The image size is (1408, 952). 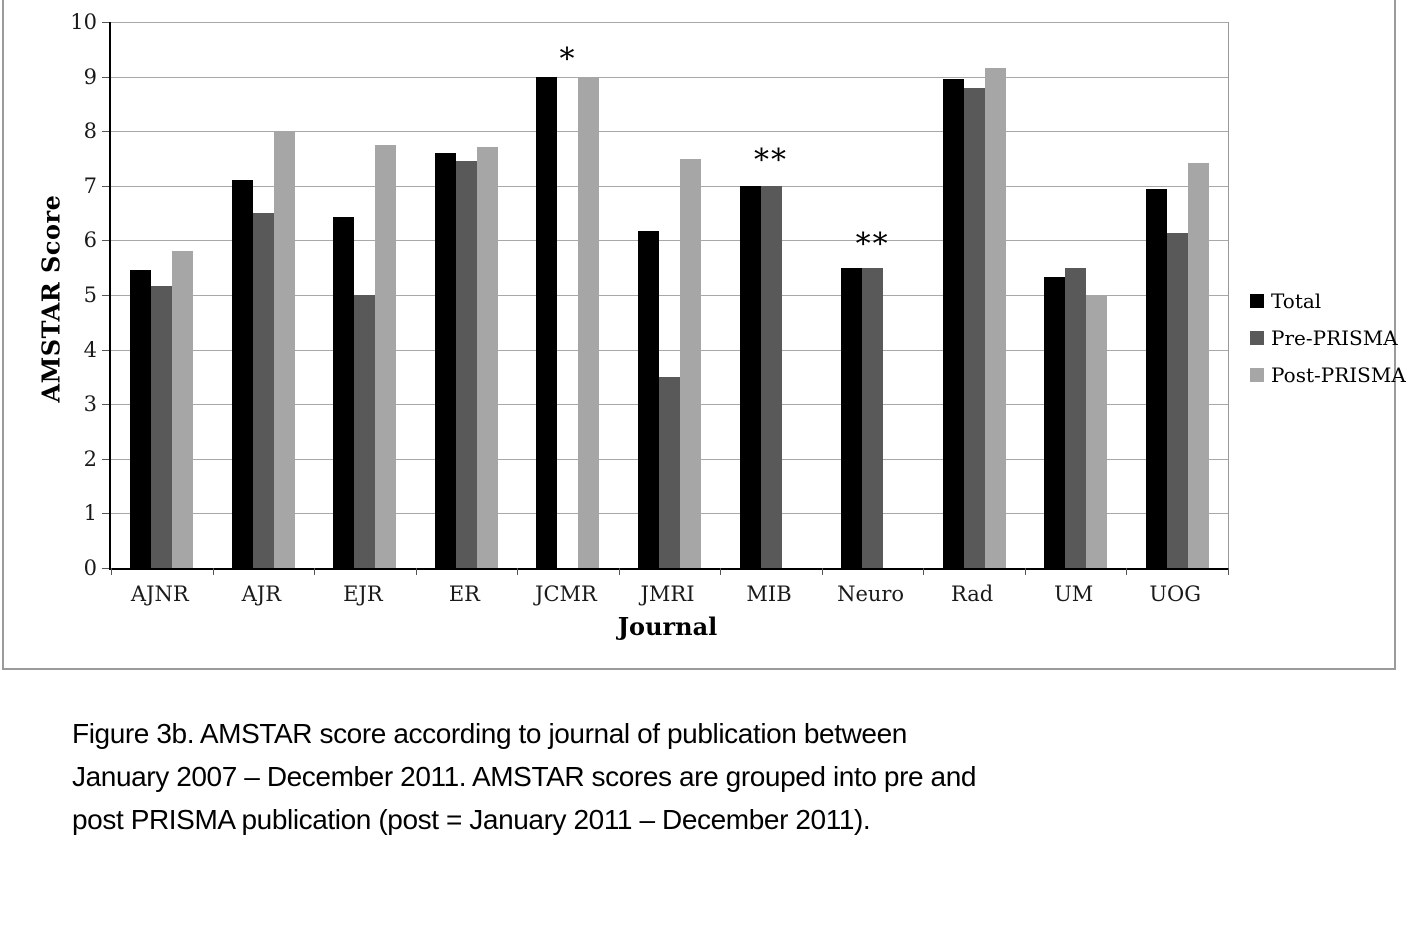 What do you see at coordinates (667, 594) in the screenshot?
I see `x-tick-label-jmri: JMRI` at bounding box center [667, 594].